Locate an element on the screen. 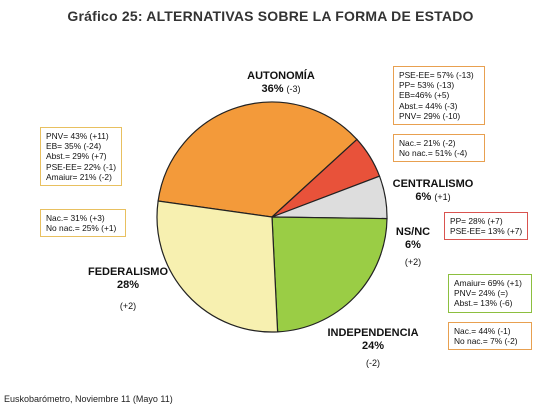 Image resolution: width=541 pixels, height=412 pixels. annotation-line: EB=46% (+5) is located at coordinates (424, 95).